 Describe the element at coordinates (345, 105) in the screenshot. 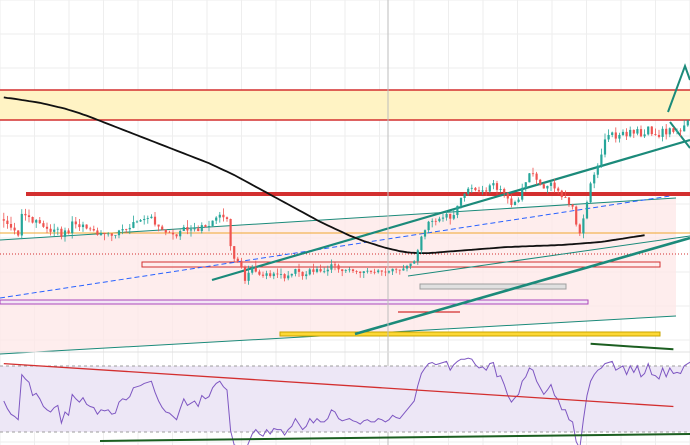

I see `resistance-zone` at that location.